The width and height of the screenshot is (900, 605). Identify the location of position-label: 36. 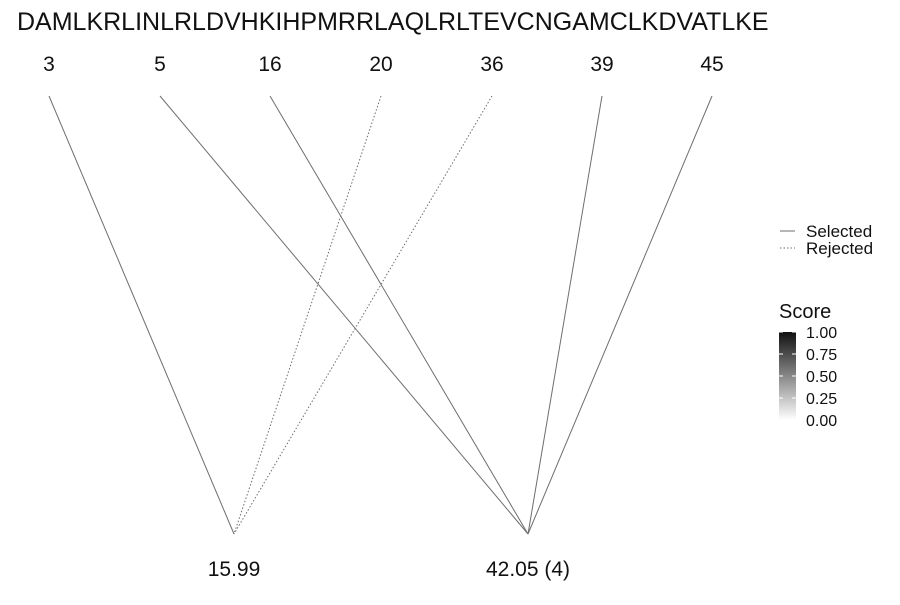
(491, 64).